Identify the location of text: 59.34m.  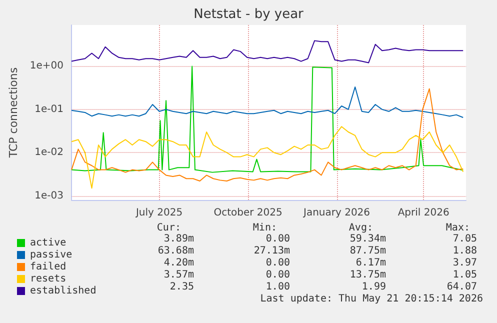
(368, 239).